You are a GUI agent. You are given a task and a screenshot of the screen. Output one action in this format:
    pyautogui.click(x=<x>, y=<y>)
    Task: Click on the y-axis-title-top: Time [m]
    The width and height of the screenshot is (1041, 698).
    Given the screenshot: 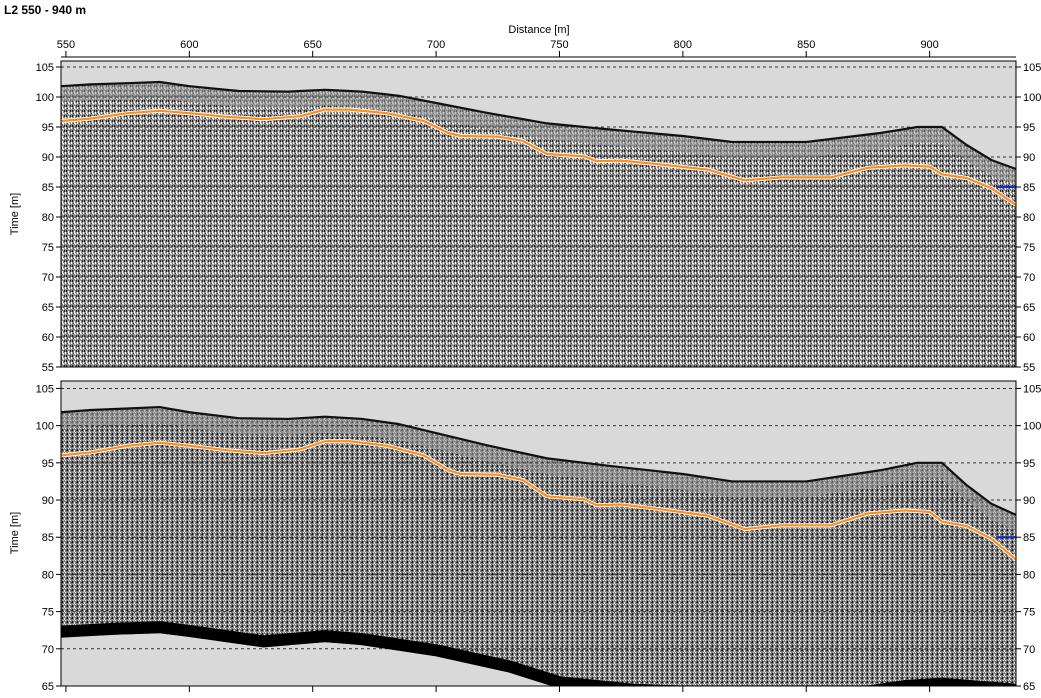 What is the action you would take?
    pyautogui.click(x=15, y=214)
    